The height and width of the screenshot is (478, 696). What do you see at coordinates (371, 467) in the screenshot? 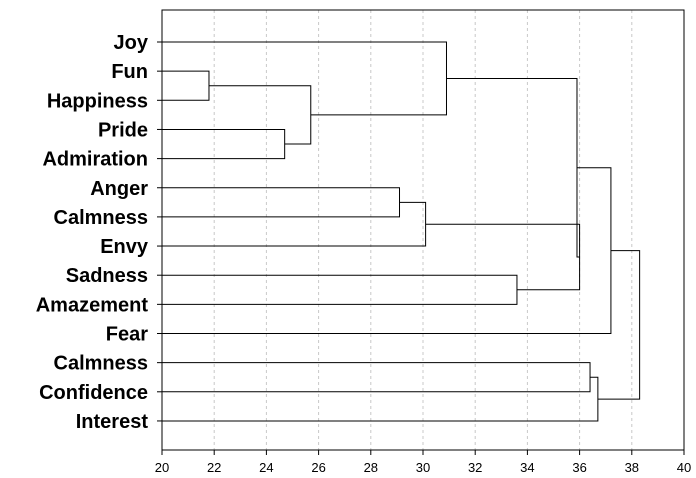
I see `x-tick-label: 28` at bounding box center [371, 467].